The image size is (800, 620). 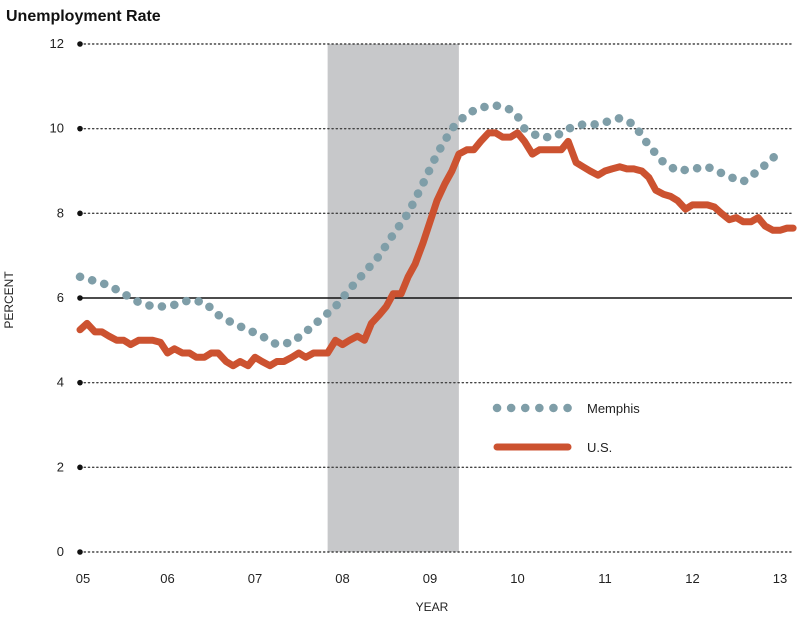 I want to click on legend-label-us: U.S., so click(x=599, y=447).